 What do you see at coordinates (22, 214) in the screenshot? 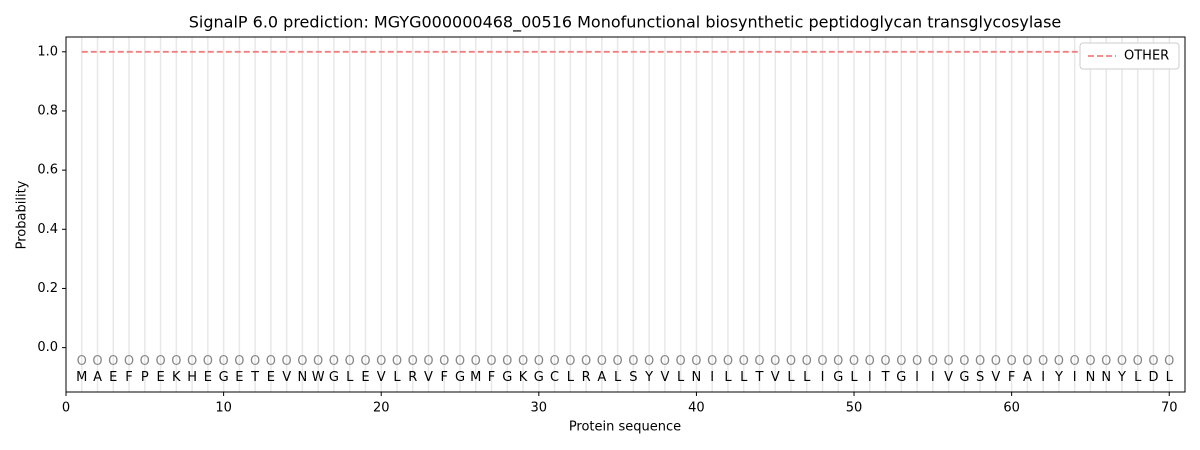
I see `y-axis-label: Probability` at bounding box center [22, 214].